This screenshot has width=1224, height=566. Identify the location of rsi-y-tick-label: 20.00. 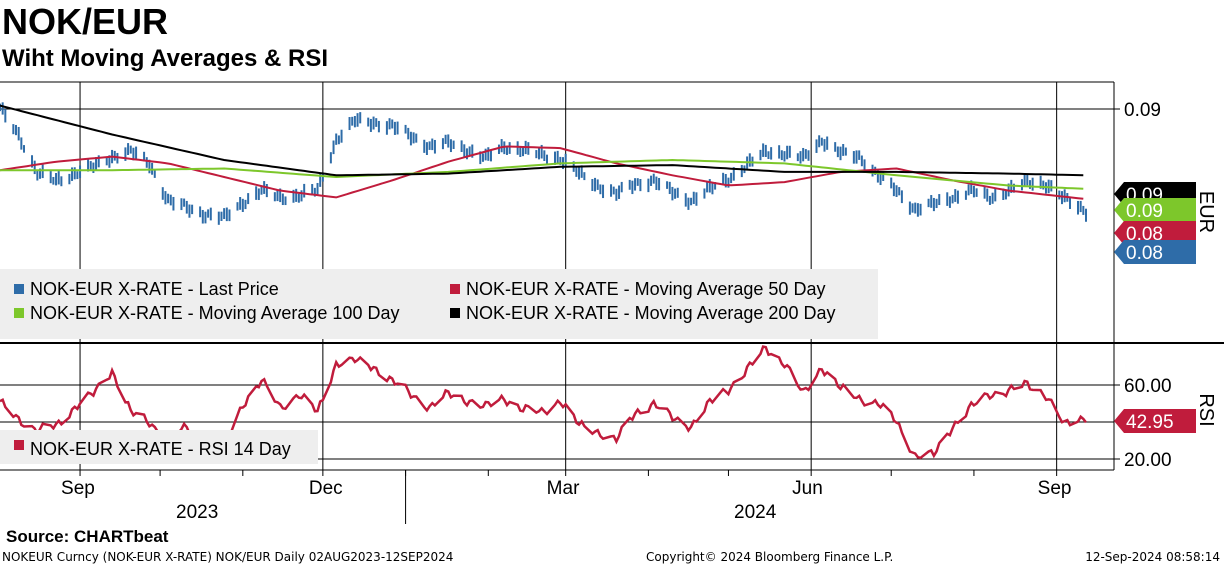
(1148, 460).